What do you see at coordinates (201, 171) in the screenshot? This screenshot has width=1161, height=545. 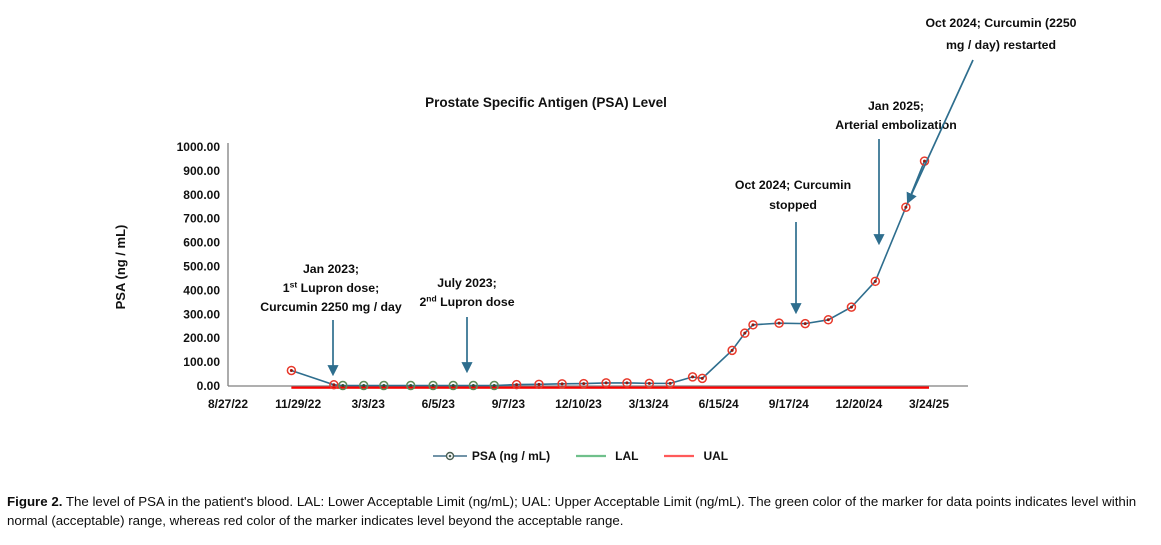 I see `y-tick-label: 900.00` at bounding box center [201, 171].